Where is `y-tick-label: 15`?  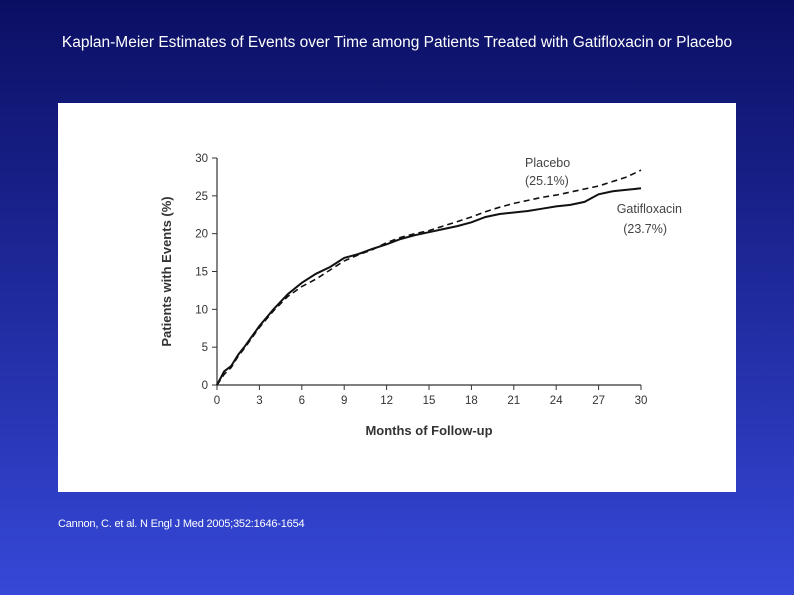 y-tick-label: 15 is located at coordinates (201, 273).